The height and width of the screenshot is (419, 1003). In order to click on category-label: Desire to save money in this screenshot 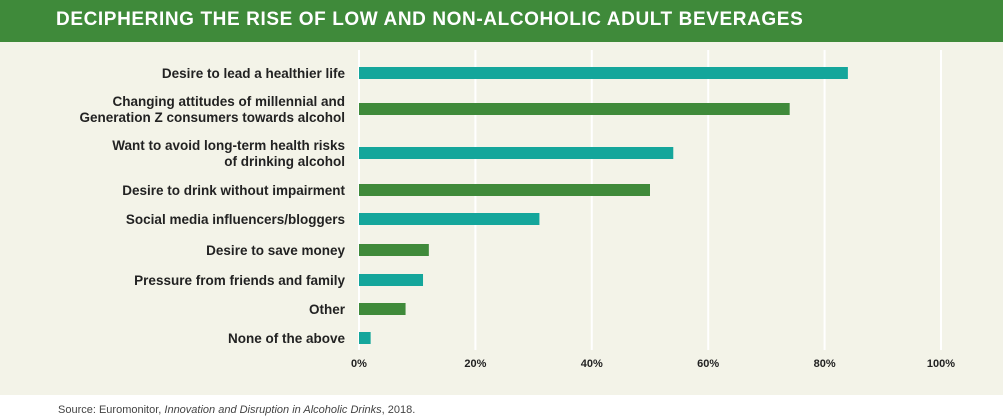, I will do `click(275, 250)`.